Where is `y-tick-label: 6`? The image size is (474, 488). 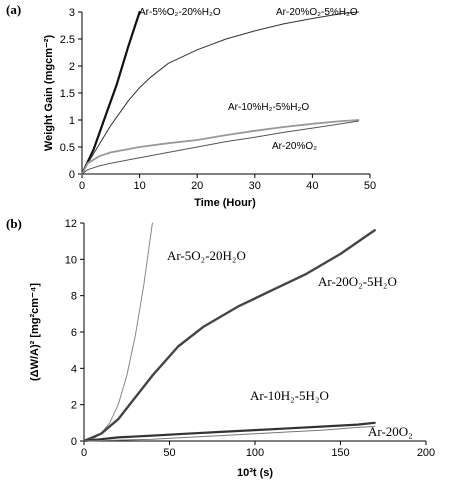
y-tick-label: 6 is located at coordinates (74, 333).